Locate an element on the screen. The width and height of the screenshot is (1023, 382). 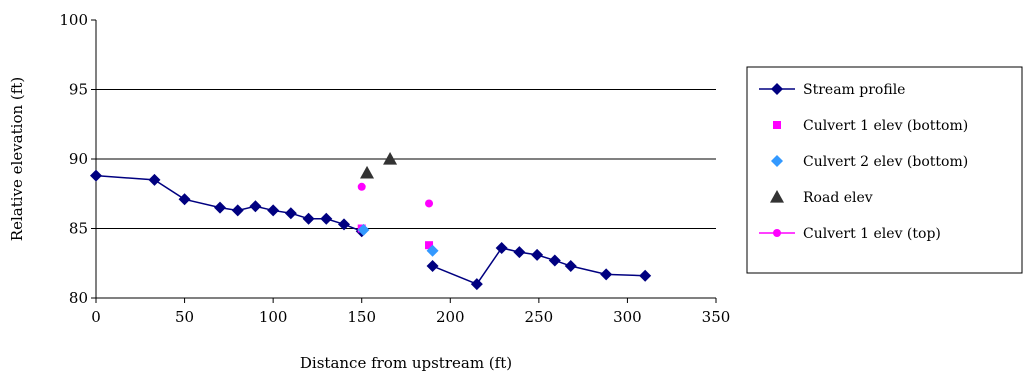
legend-entry: Culvert 1 elev (bottom) is located at coordinates (870, 126).